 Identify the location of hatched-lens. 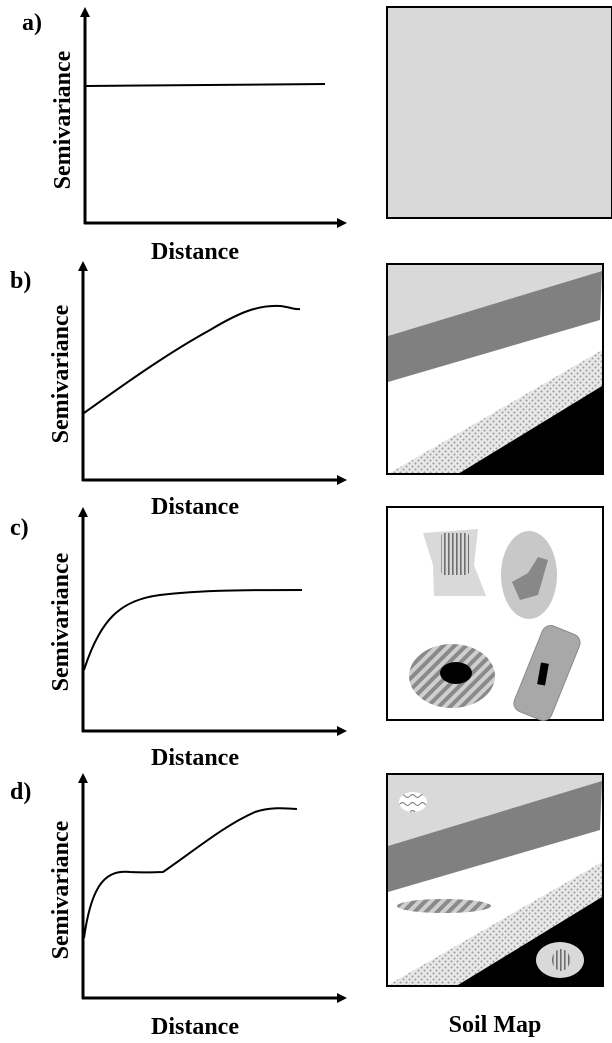
(444, 906).